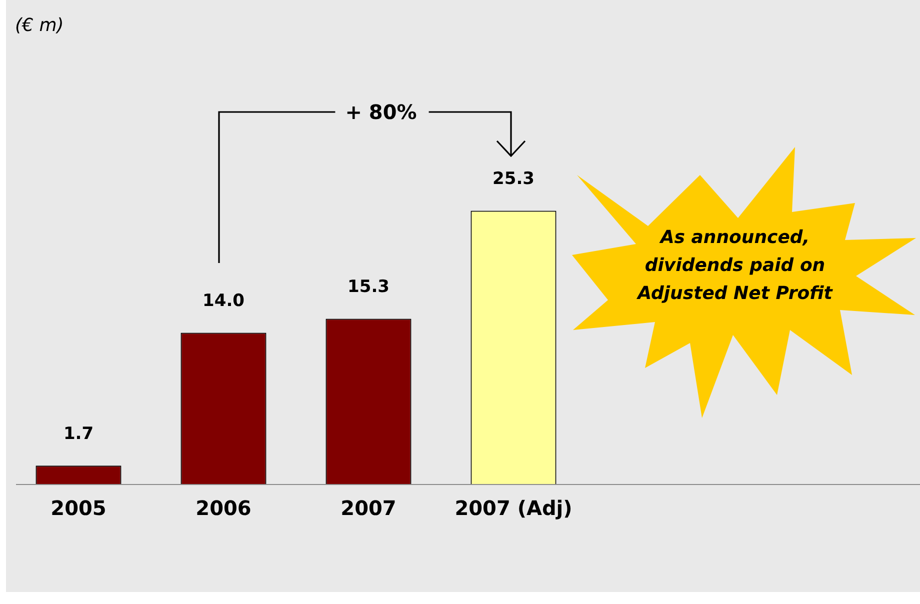  Describe the element at coordinates (78, 434) in the screenshot. I see `data-label: 1.7` at that location.